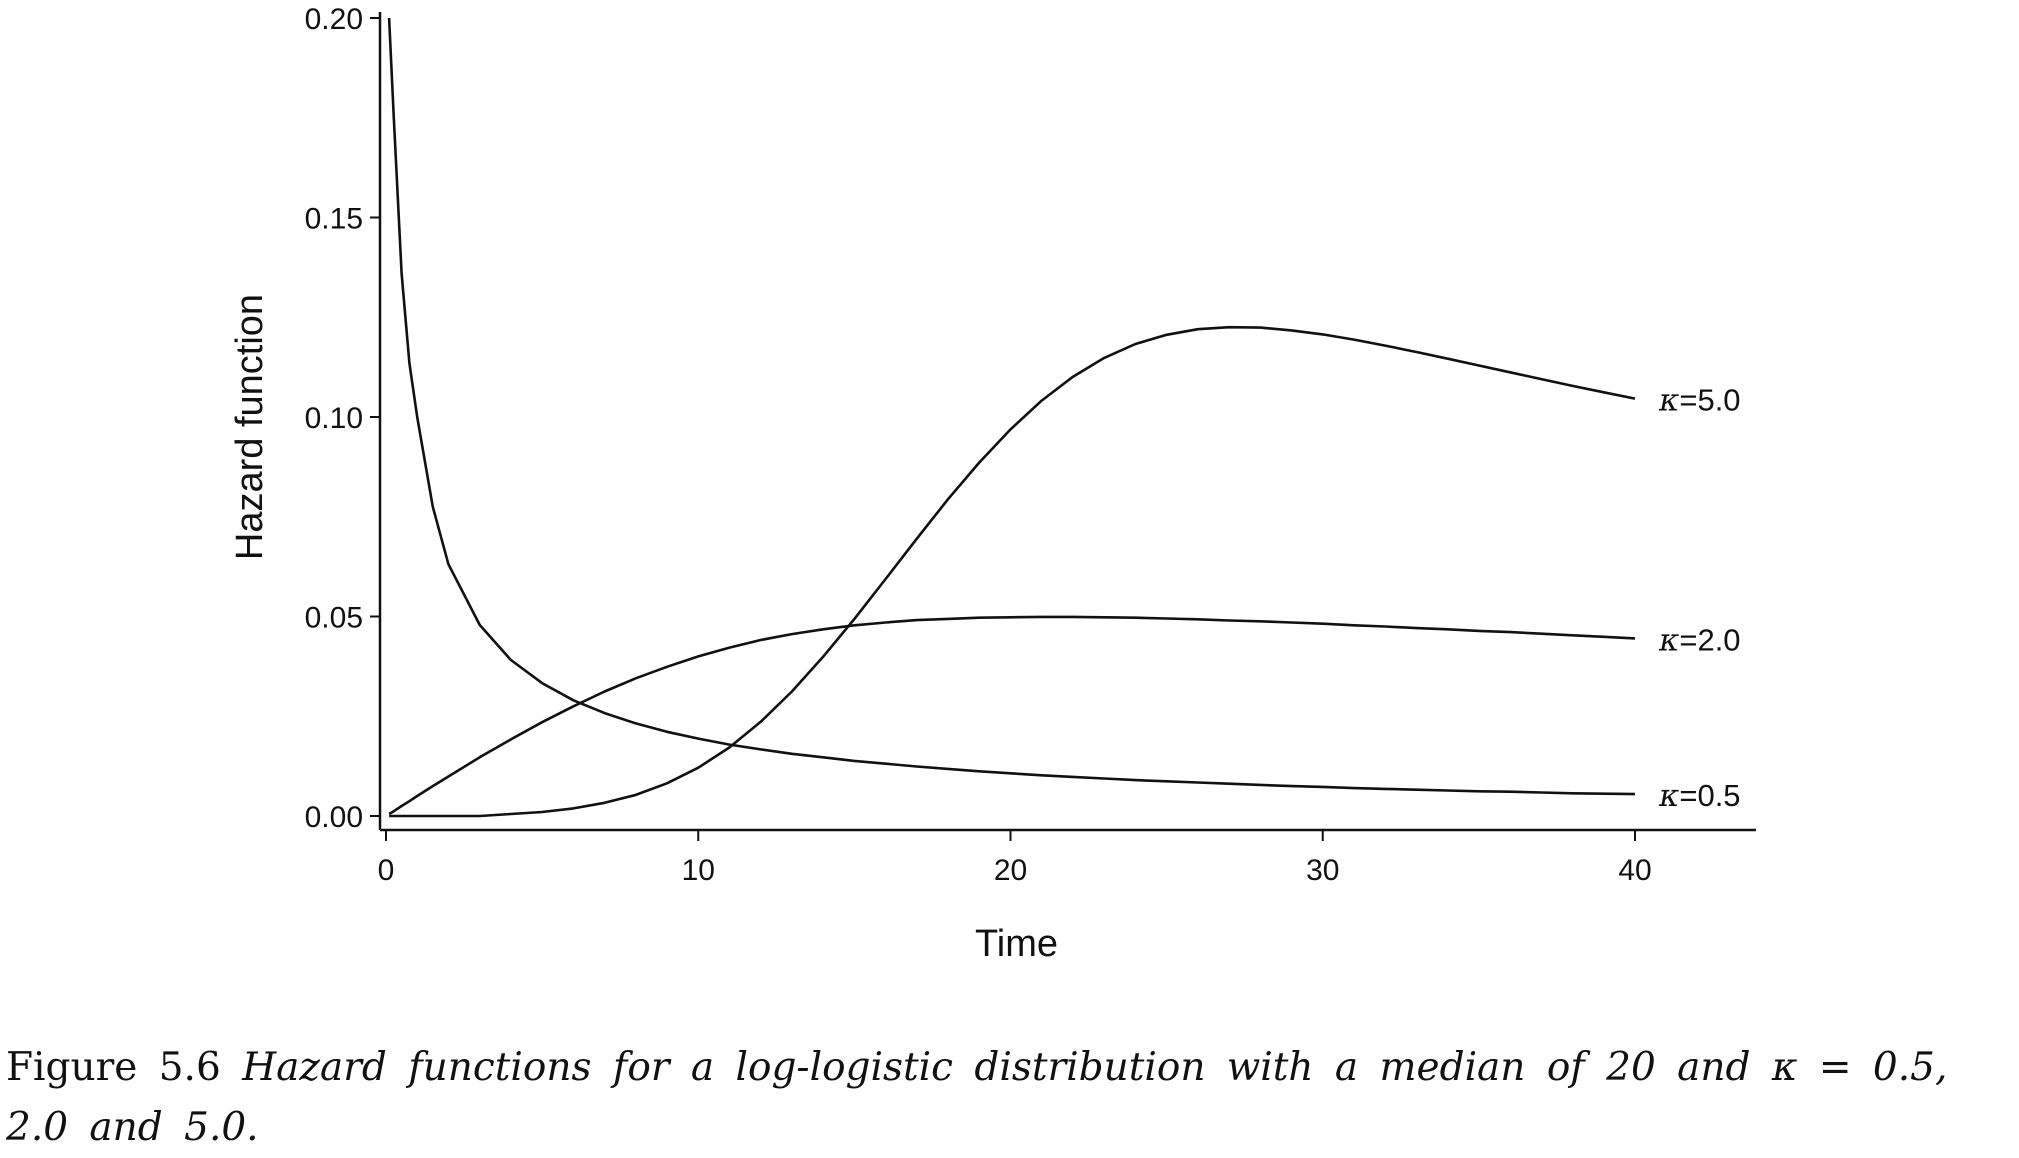 The width and height of the screenshot is (2019, 1158). Describe the element at coordinates (113, 1067) in the screenshot. I see `figure-number: Figure 5.6` at that location.